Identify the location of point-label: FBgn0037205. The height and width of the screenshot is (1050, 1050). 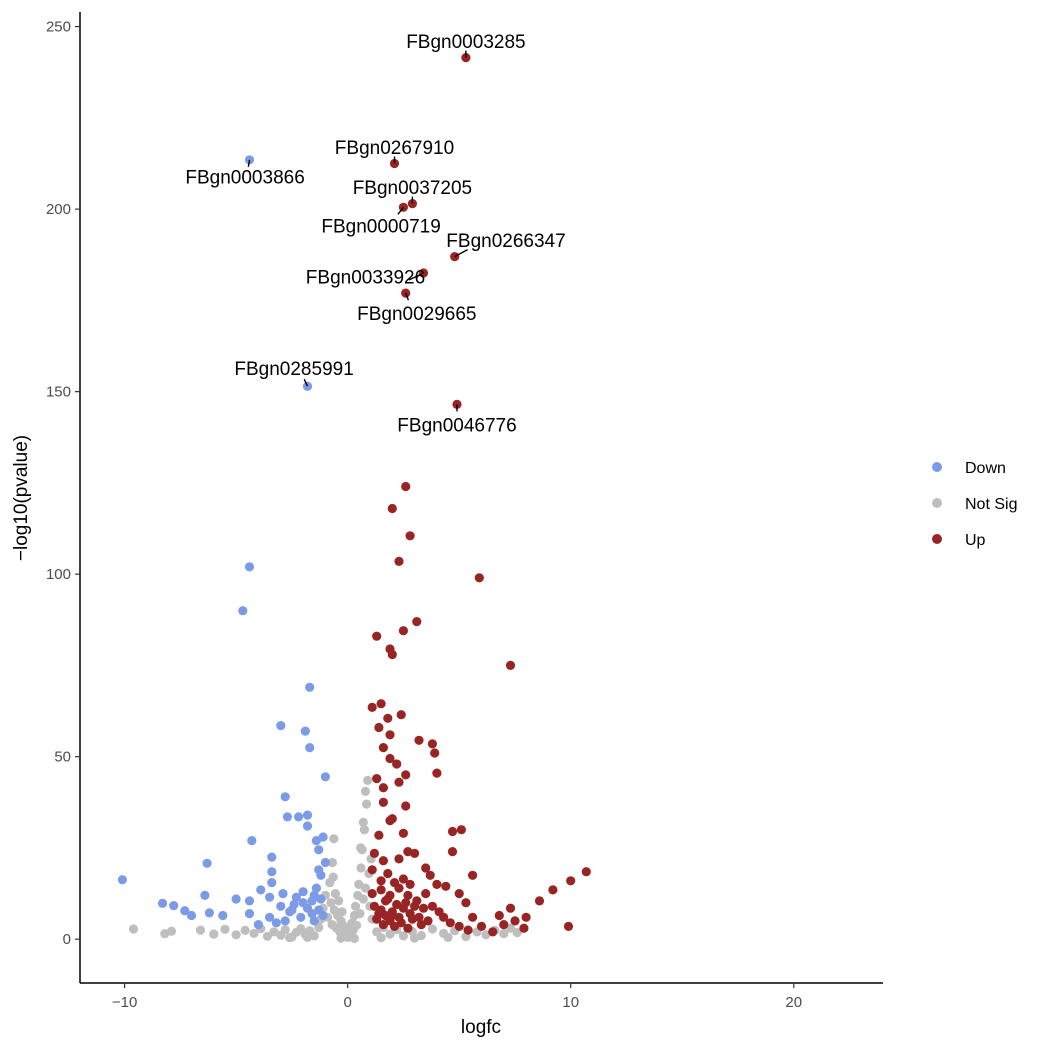
(412, 188).